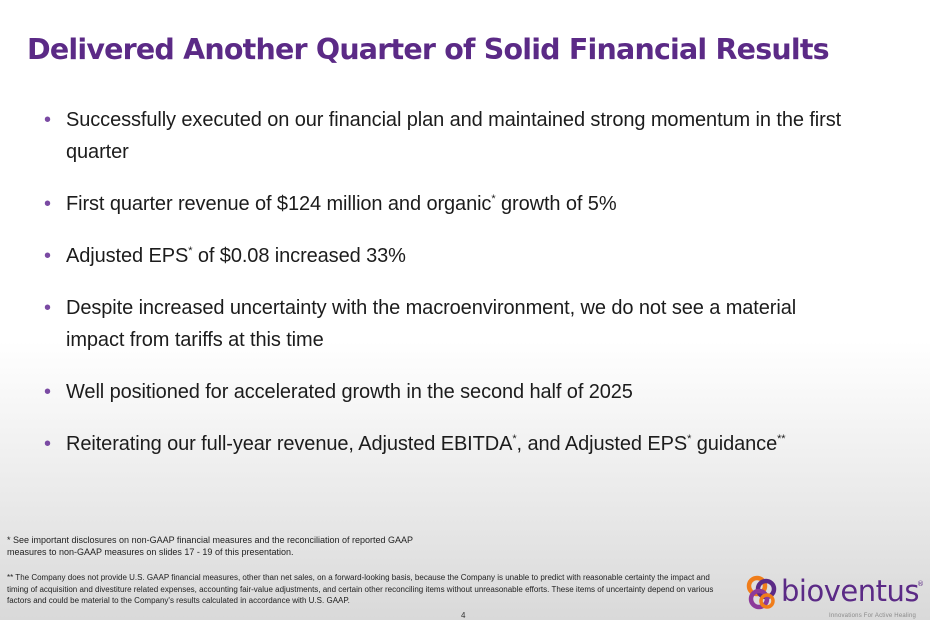 The height and width of the screenshot is (620, 930). I want to click on bullet-text: , and Adjusted EPS, so click(602, 444).